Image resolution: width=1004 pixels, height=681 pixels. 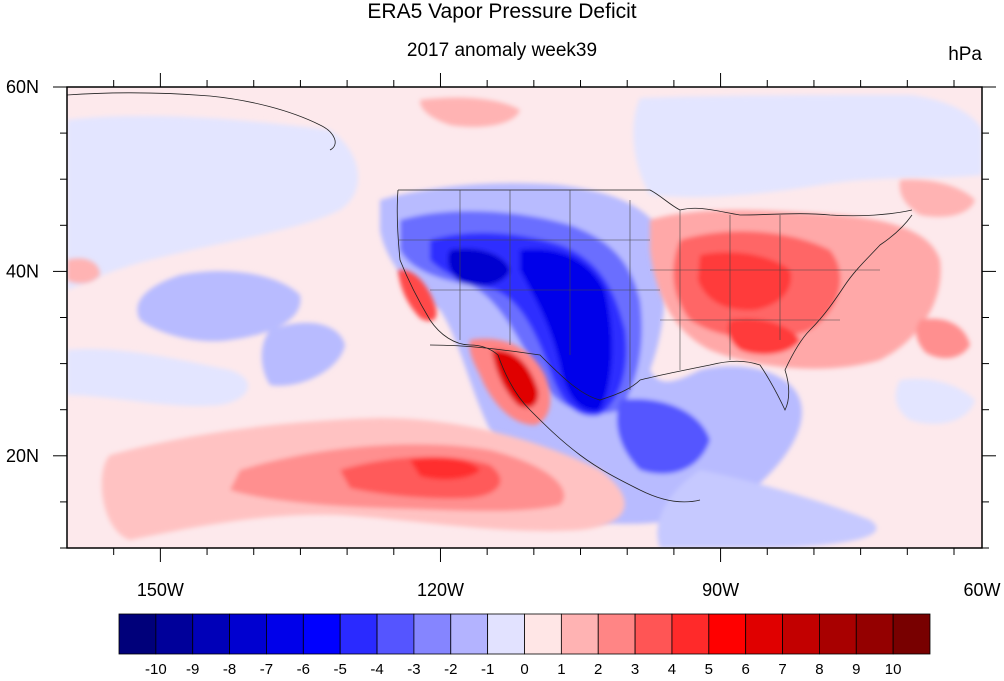 I want to click on x-tick-label: 120W, so click(x=440, y=590).